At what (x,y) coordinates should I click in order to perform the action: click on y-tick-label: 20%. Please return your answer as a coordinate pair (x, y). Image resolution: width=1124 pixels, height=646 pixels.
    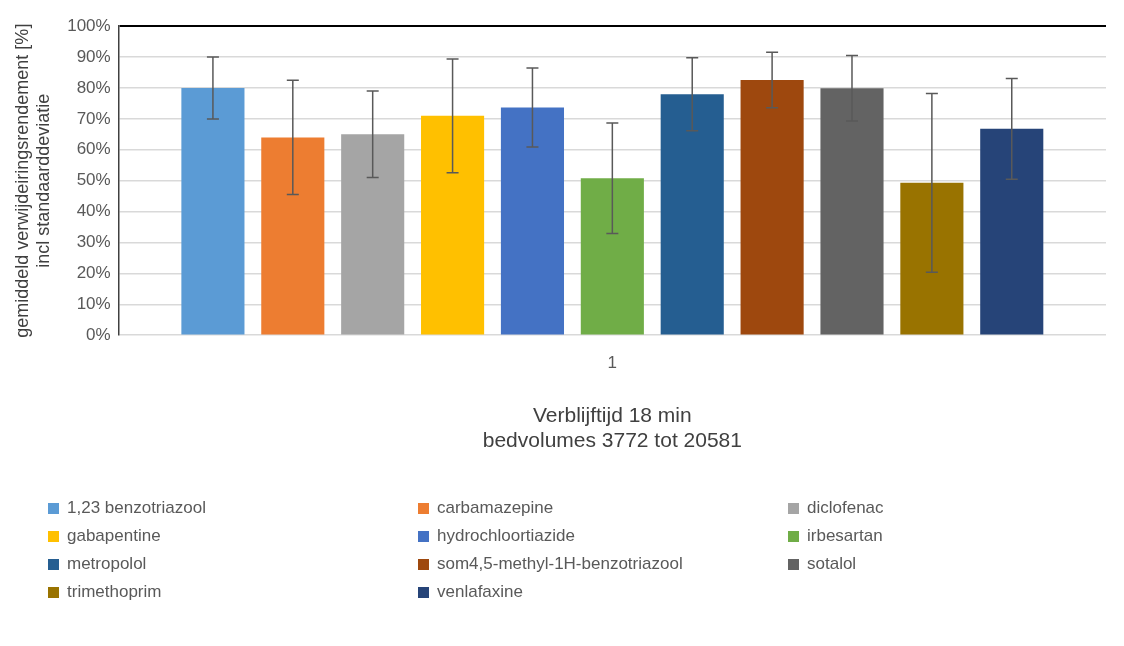
    Looking at the image, I should click on (93, 273).